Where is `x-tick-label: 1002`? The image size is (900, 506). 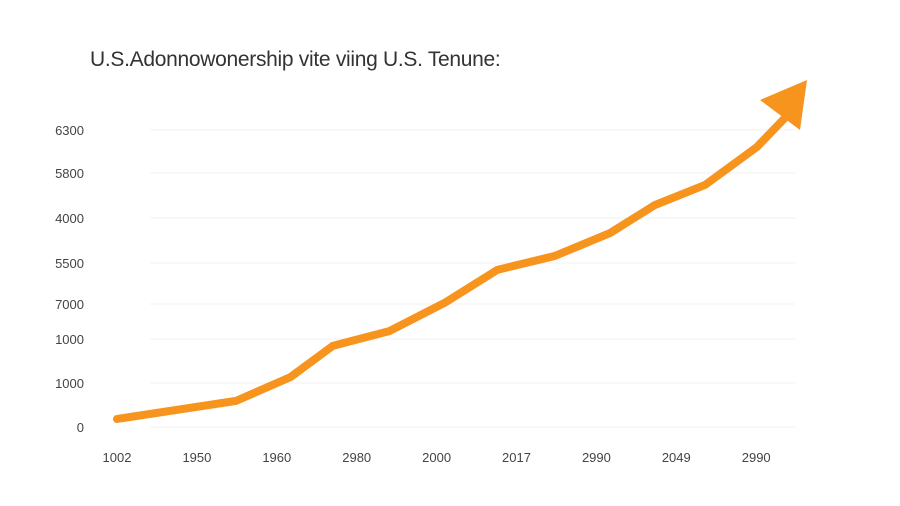
x-tick-label: 1002 is located at coordinates (117, 457).